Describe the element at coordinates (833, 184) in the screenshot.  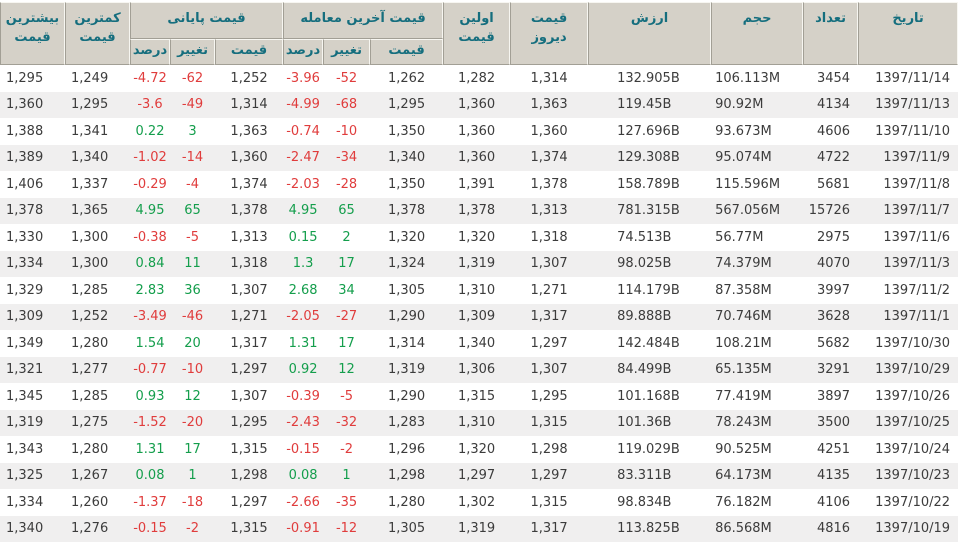
I see `cell-count: 5681` at that location.